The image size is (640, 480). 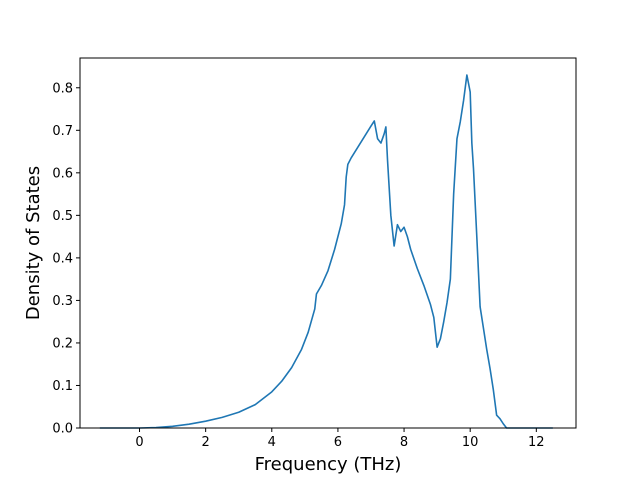 What do you see at coordinates (470, 442) in the screenshot?
I see `x-tick-label: 10` at bounding box center [470, 442].